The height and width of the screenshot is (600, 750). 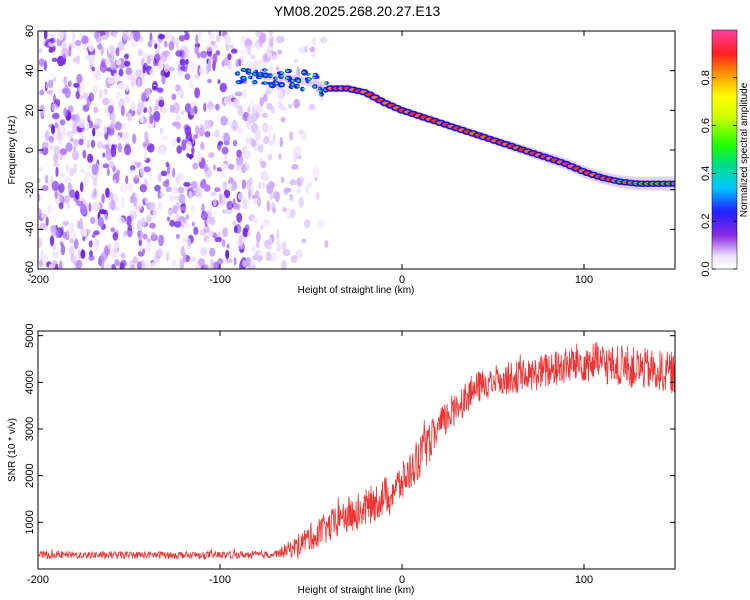 I want to click on colorbar-tick-label: 0.2, so click(x=706, y=221).